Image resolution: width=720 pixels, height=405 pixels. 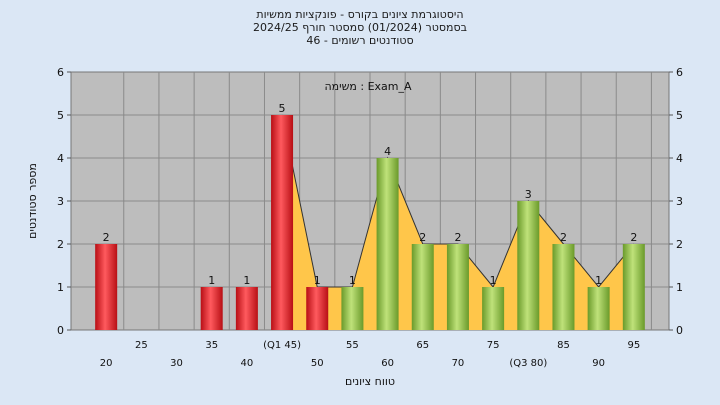 What do you see at coordinates (141, 345) in the screenshot?
I see `x-tick-label: 25` at bounding box center [141, 345].